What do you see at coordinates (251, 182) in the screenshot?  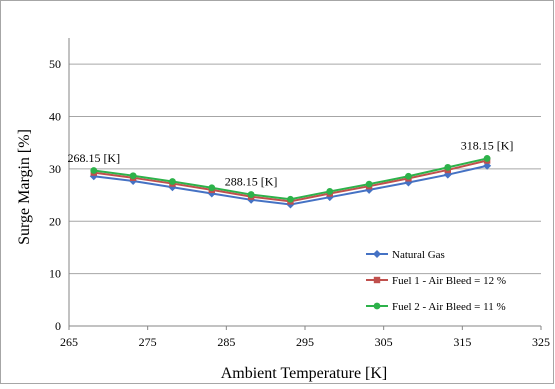 I see `annotation-label: 288.15 [K]` at bounding box center [251, 182].